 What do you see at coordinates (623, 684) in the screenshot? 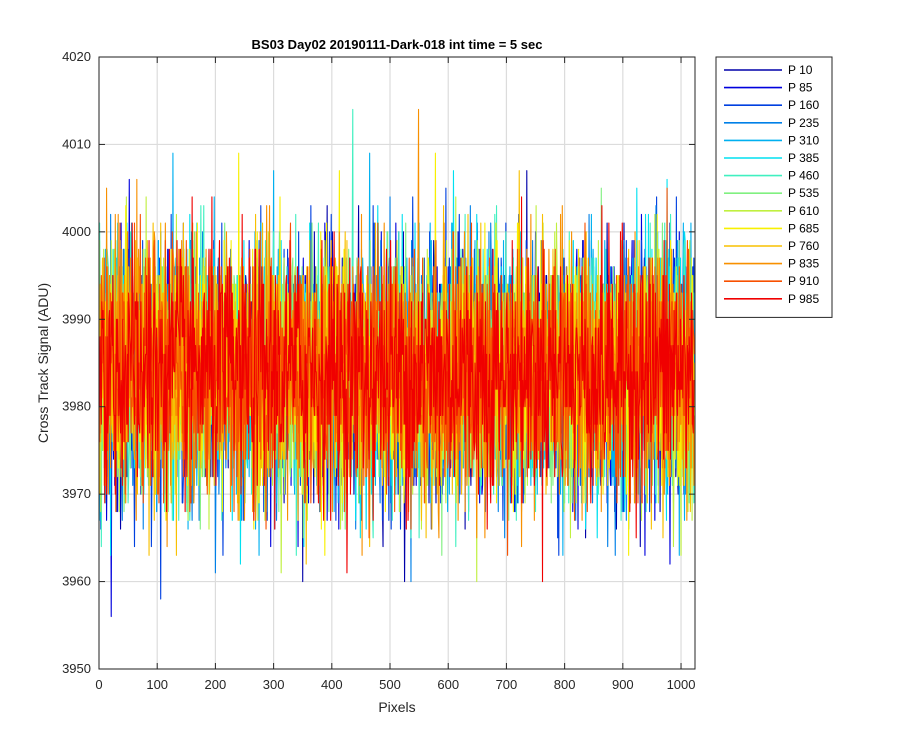
I see `x-tick-label: 900` at bounding box center [623, 684].